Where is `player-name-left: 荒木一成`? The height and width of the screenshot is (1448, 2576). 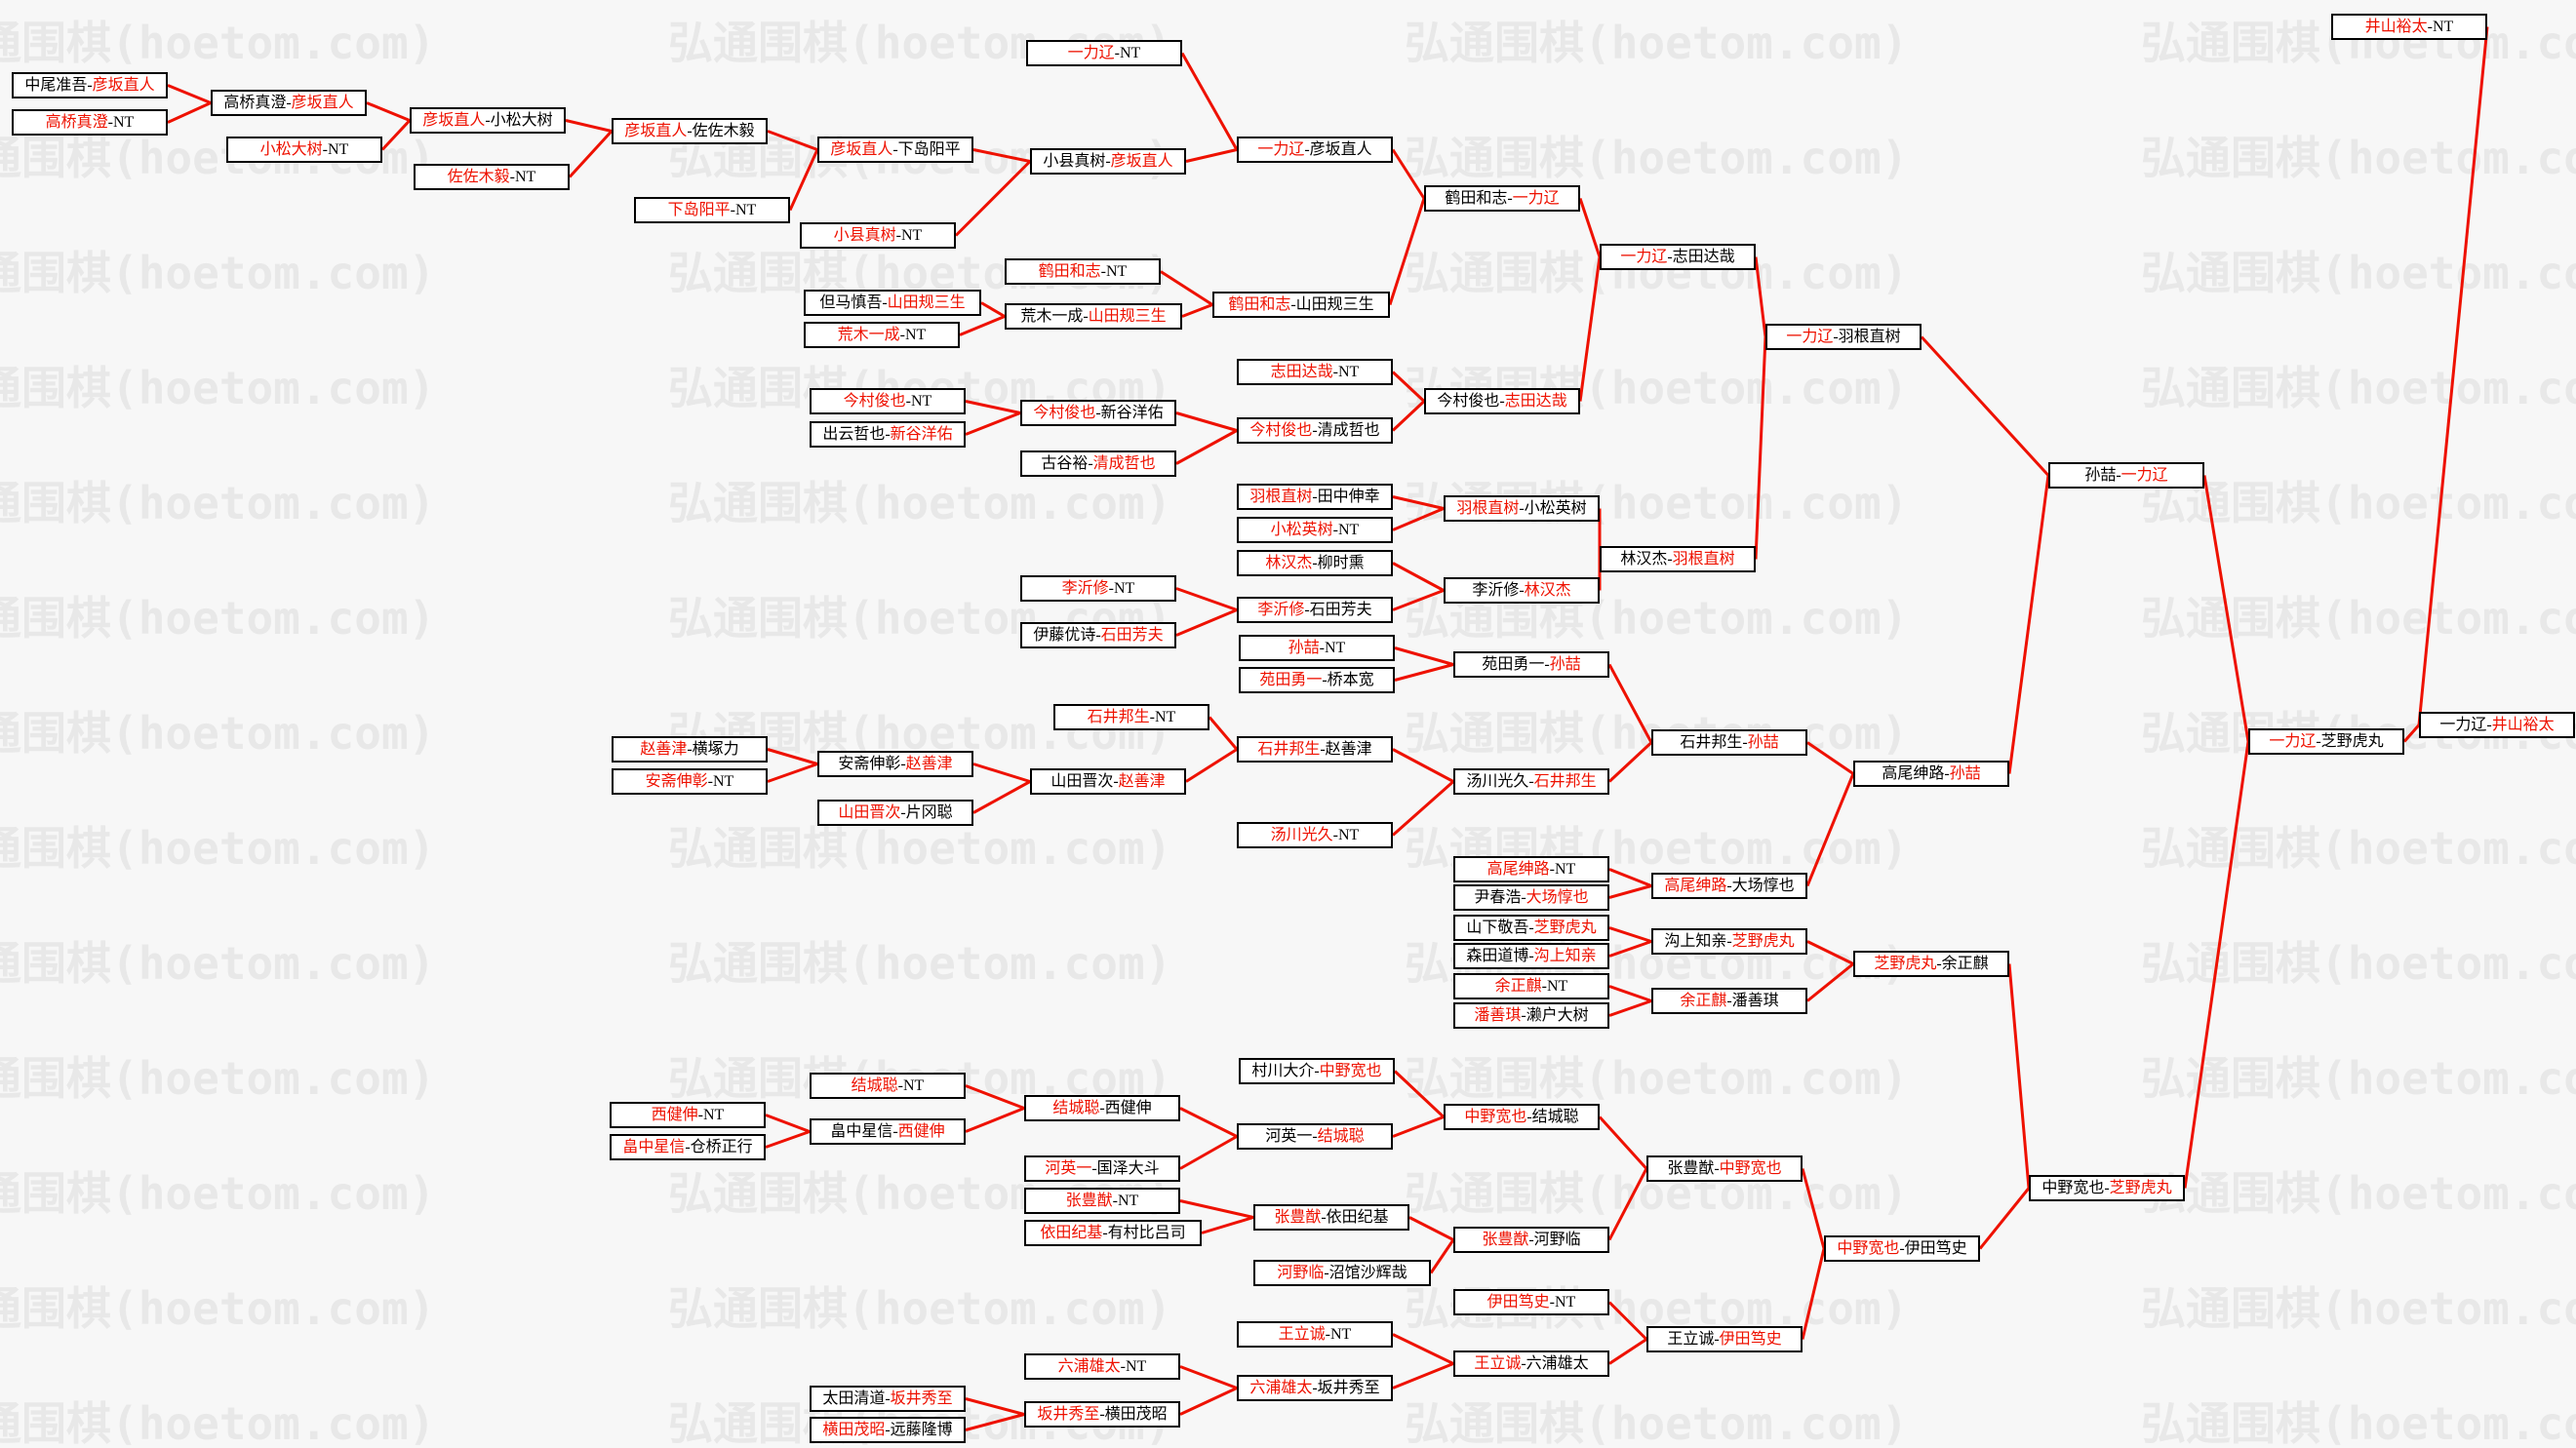
player-name-left: 荒木一成 is located at coordinates (1052, 316).